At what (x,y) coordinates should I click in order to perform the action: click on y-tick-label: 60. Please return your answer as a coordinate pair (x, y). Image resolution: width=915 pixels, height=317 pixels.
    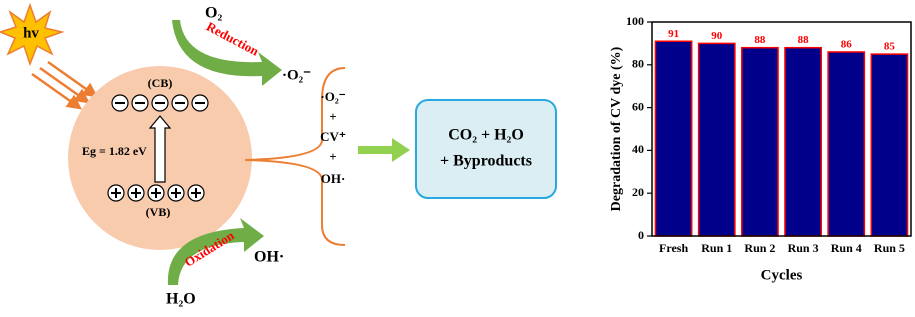
    Looking at the image, I should click on (638, 106).